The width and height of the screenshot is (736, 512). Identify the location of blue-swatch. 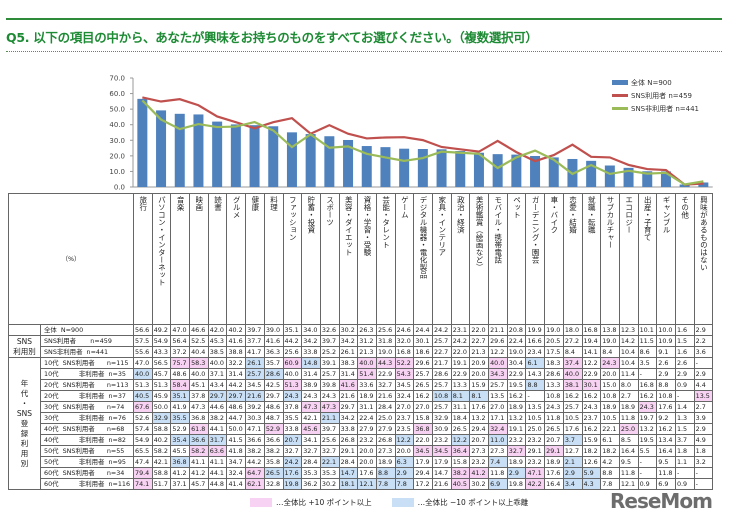
(402, 502).